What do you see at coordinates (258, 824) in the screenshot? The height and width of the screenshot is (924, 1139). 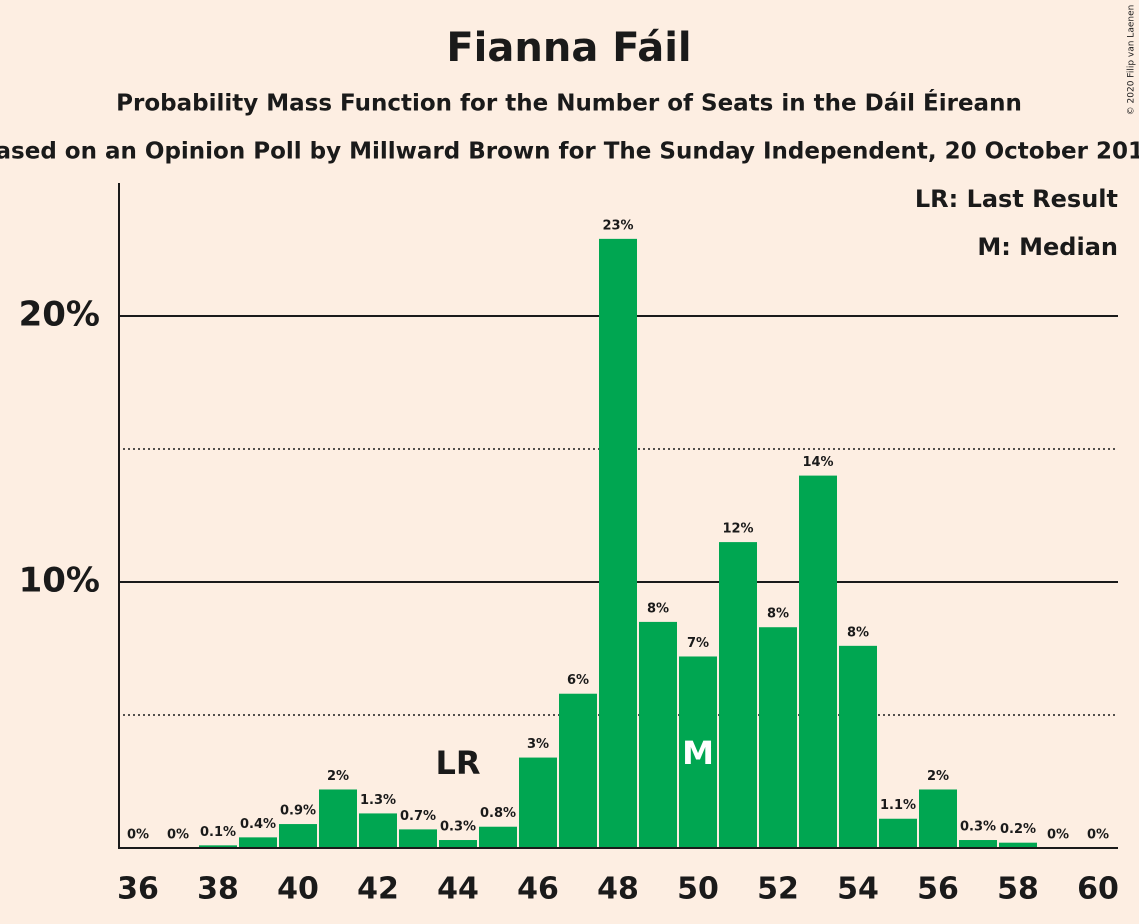 I see `value-label: 0.4%` at bounding box center [258, 824].